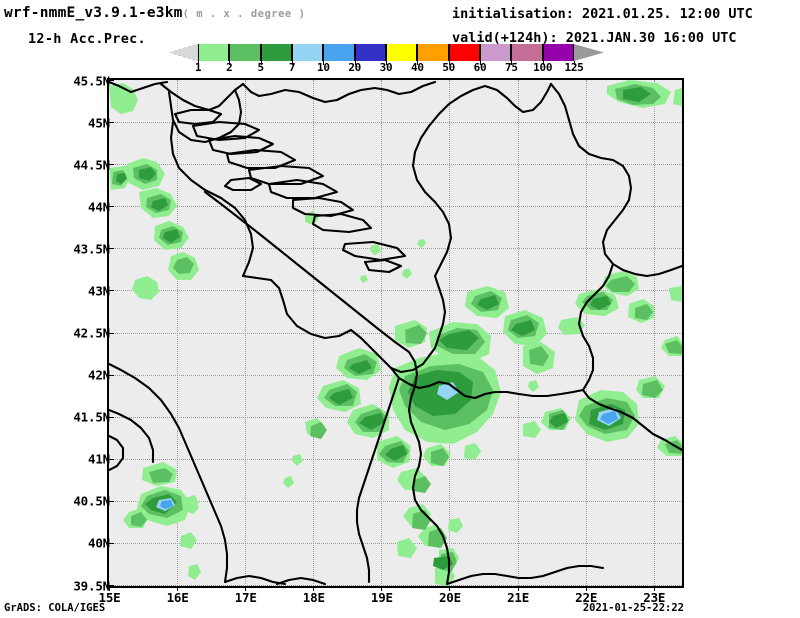 The width and height of the screenshot is (800, 618). I want to click on border-serbia-bulgaria-north, so click(641, 238).